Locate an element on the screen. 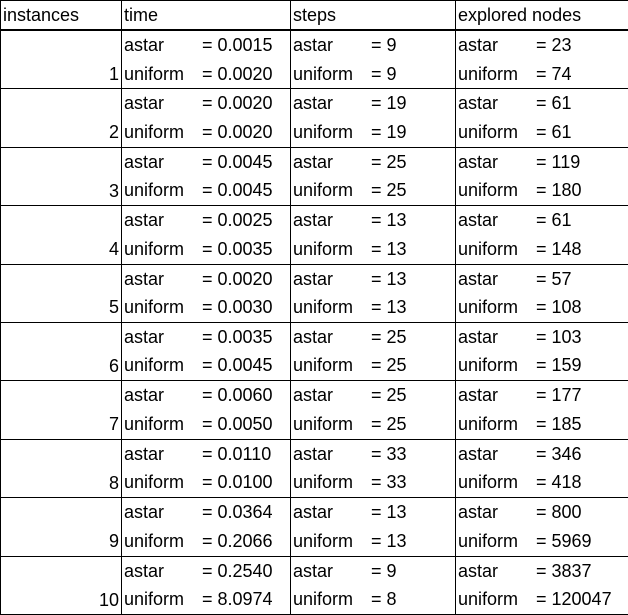 The image size is (628, 615). nodes-uniform-value: = 5969 is located at coordinates (564, 540).